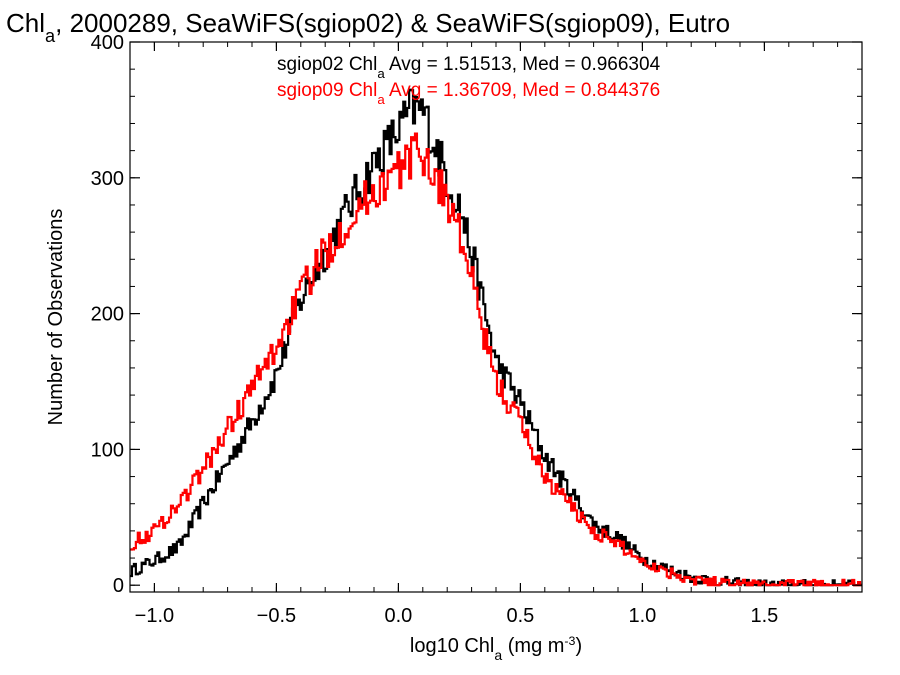 The image size is (900, 675). What do you see at coordinates (642, 616) in the screenshot?
I see `x-tick-label: 1.0` at bounding box center [642, 616].